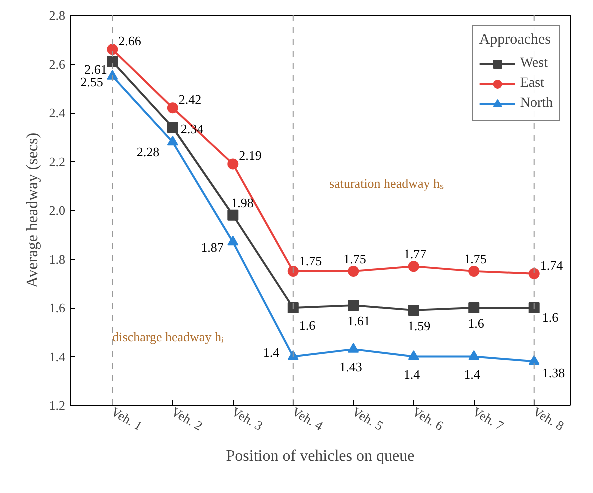  What do you see at coordinates (250, 156) in the screenshot?
I see `data-label: 2.19` at bounding box center [250, 156].